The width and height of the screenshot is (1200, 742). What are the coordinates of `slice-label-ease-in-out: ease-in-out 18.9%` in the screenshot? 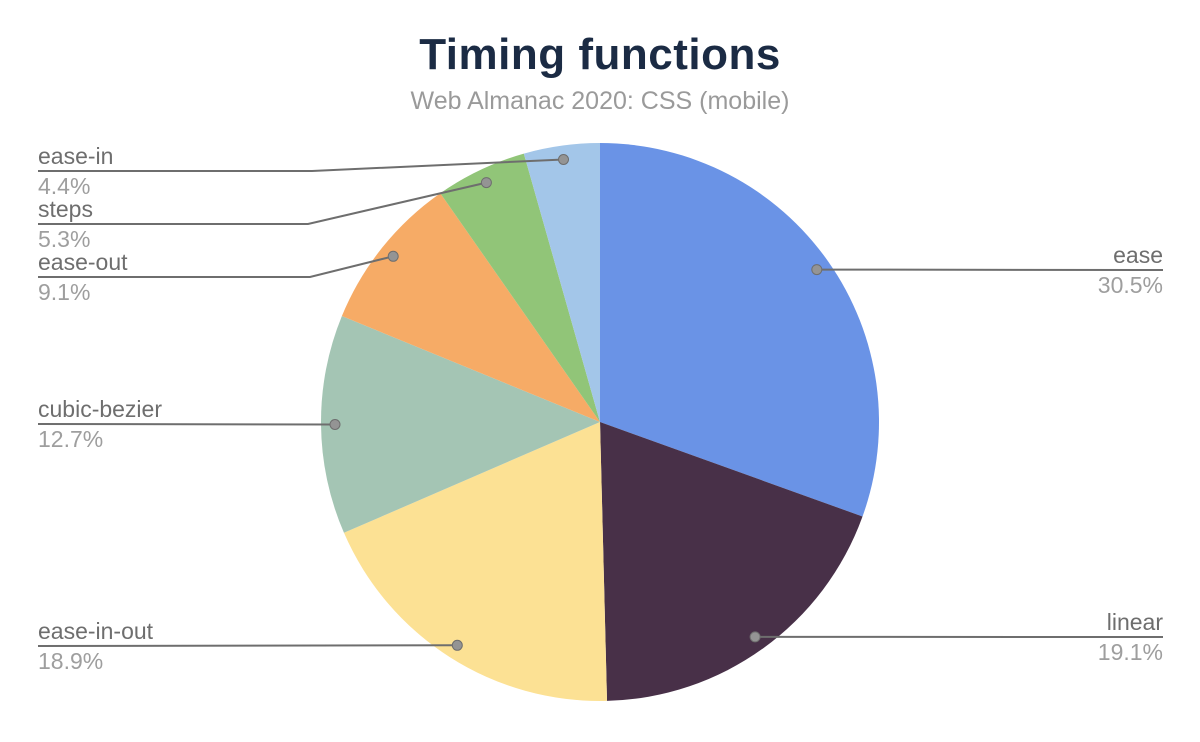 It's located at (95, 646).